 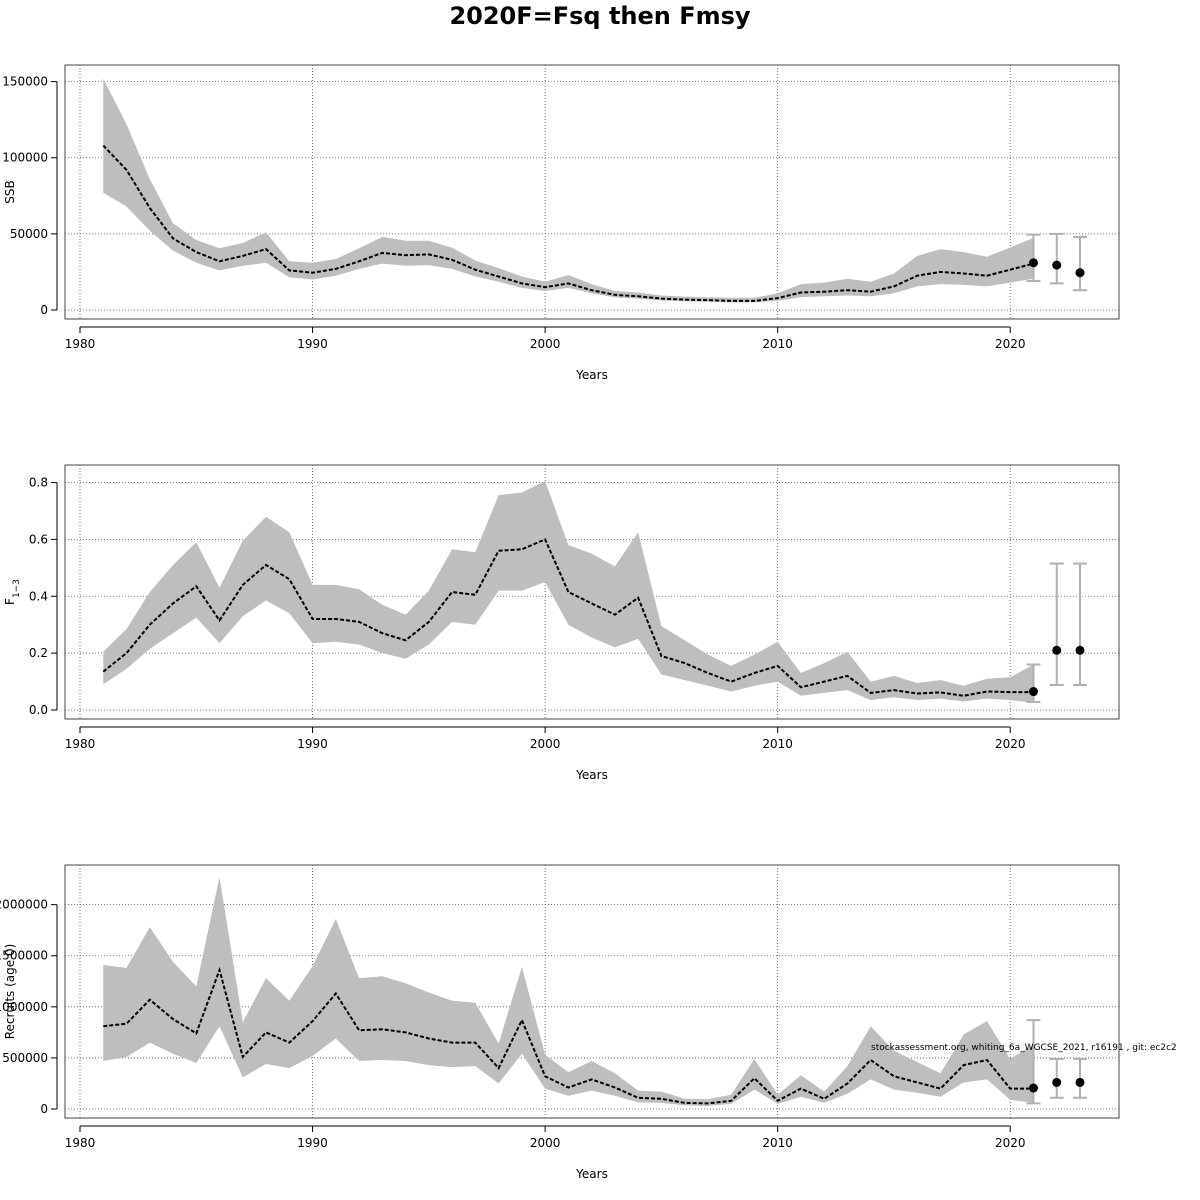 What do you see at coordinates (25, 82) in the screenshot?
I see `y-tick-label: 150000` at bounding box center [25, 82].